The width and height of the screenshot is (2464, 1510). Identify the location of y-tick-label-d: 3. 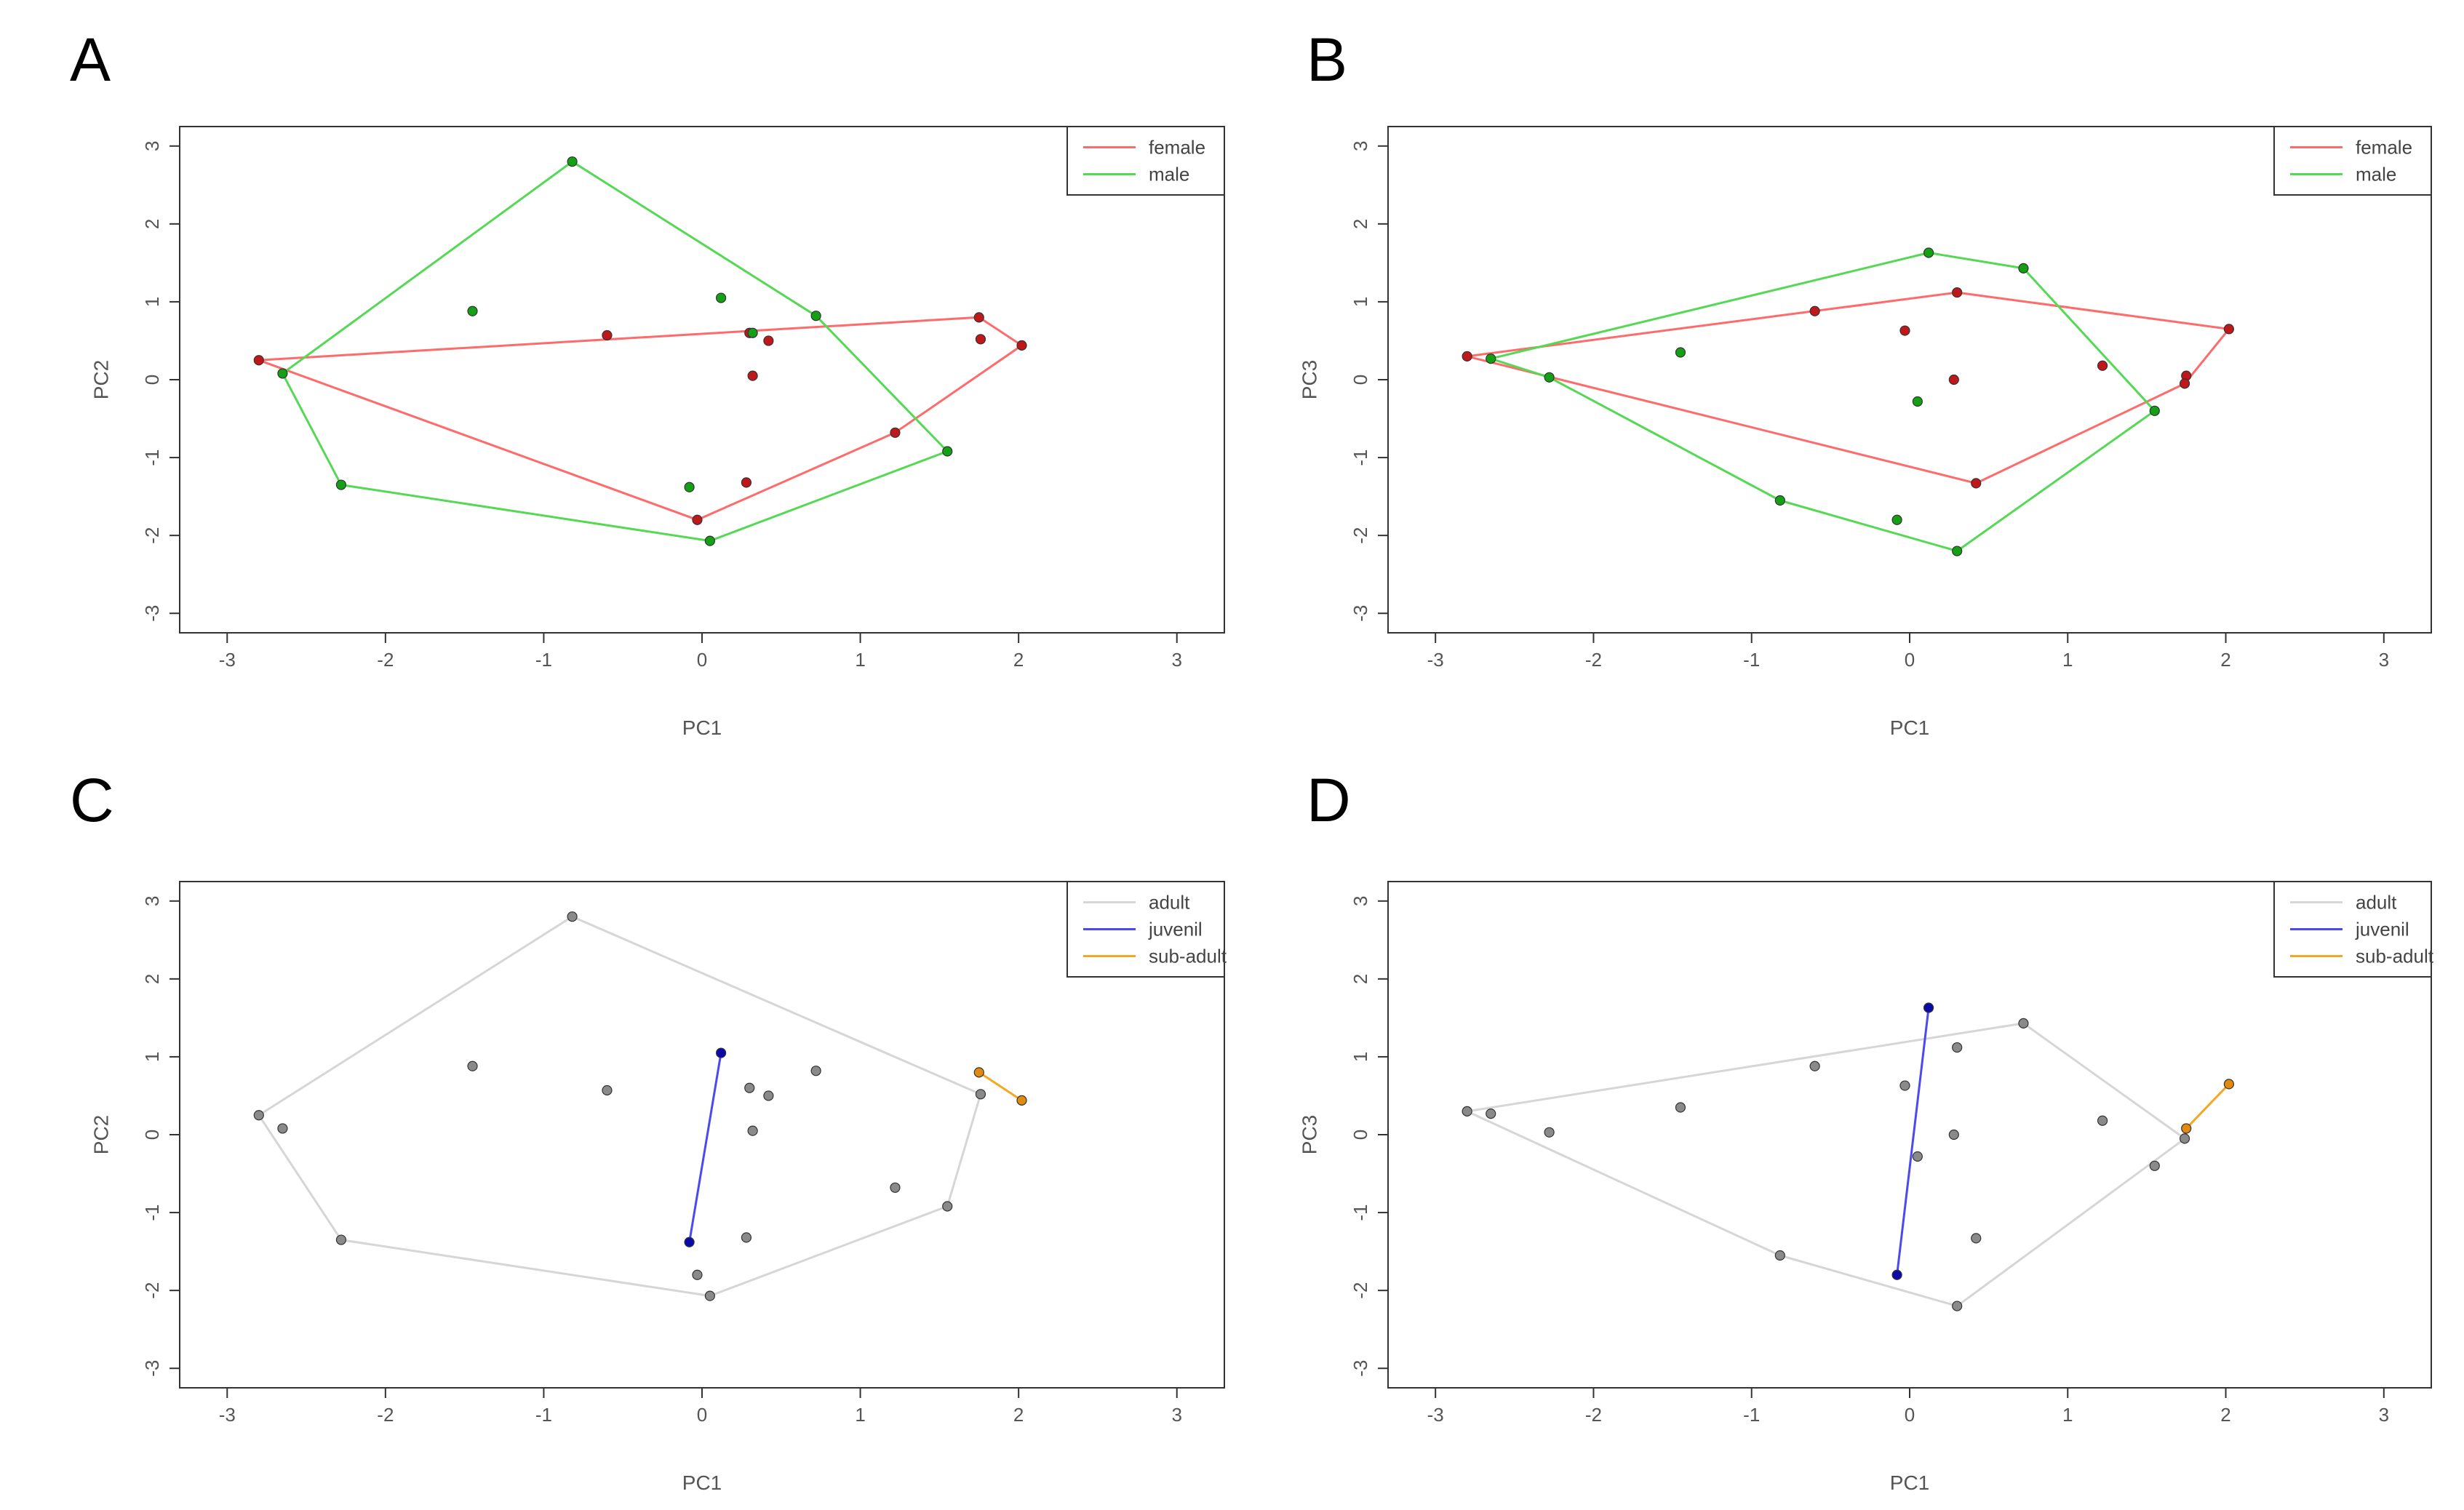
(1360, 901).